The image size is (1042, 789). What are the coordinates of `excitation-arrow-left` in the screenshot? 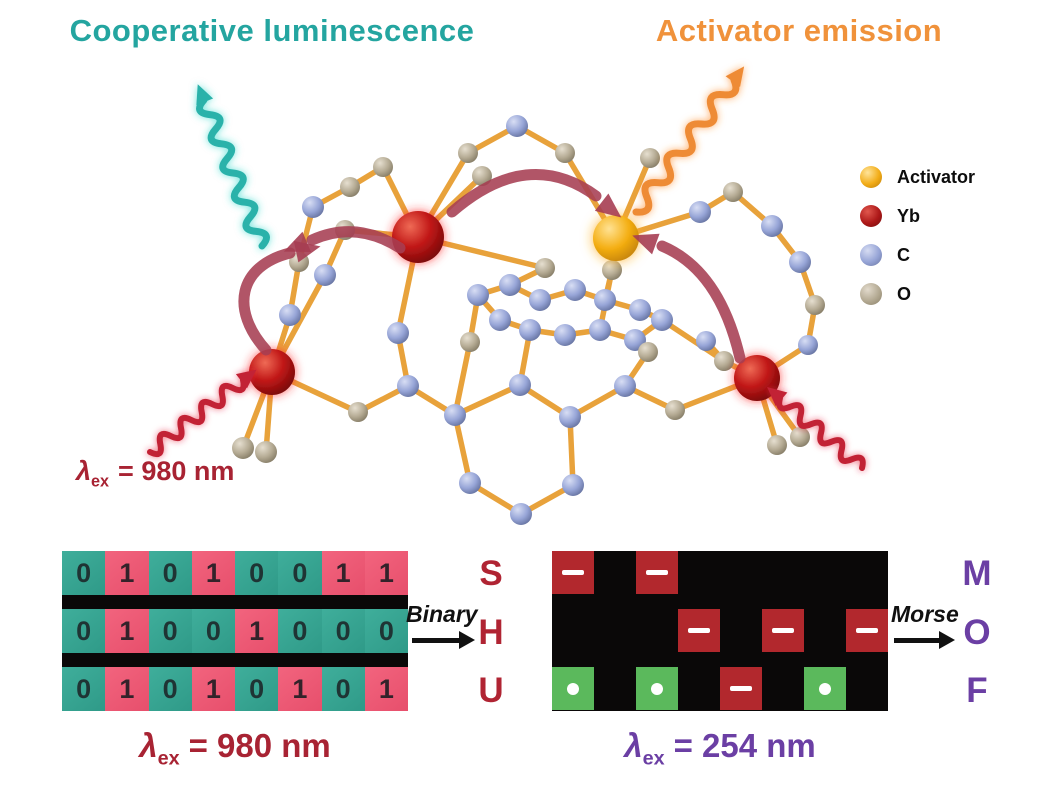 It's located at (202, 413).